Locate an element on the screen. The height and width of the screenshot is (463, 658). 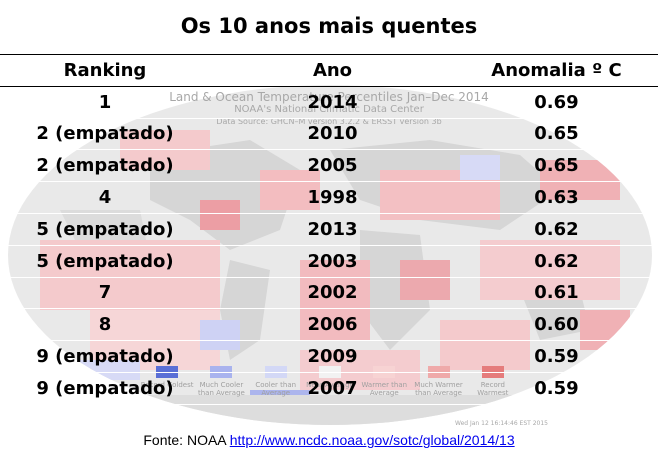
table-row: 7 2002 0.61 is located at coordinates (329, 293).